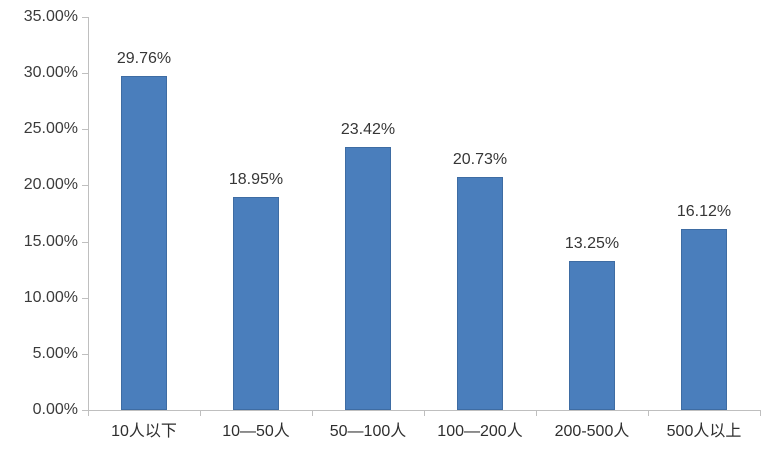 The height and width of the screenshot is (459, 781). I want to click on bar-value-label: 20.73%, so click(480, 159).